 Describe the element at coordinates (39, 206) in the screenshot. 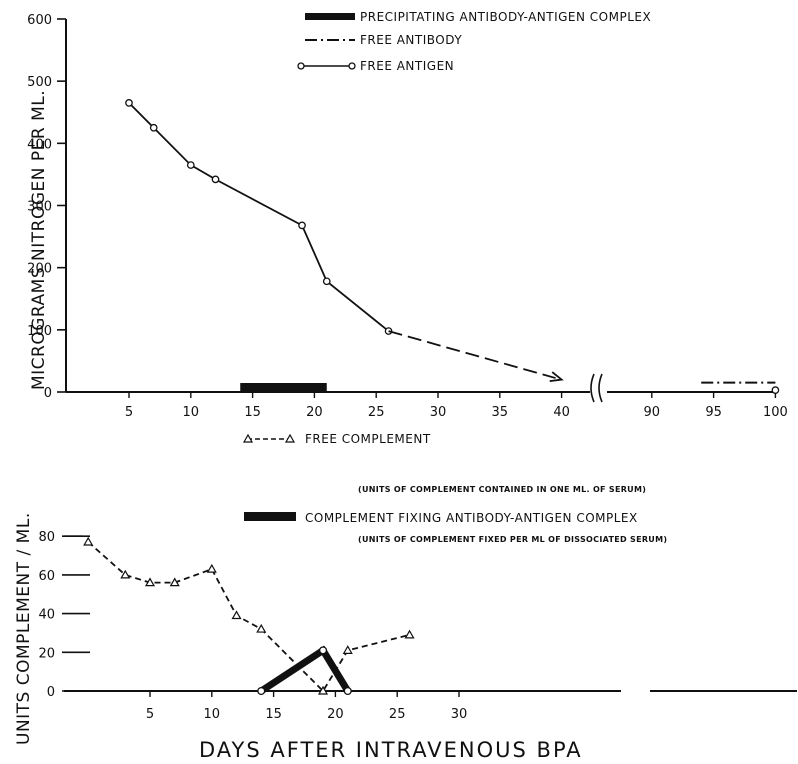

I see `top-y-tick-label: 300` at that location.